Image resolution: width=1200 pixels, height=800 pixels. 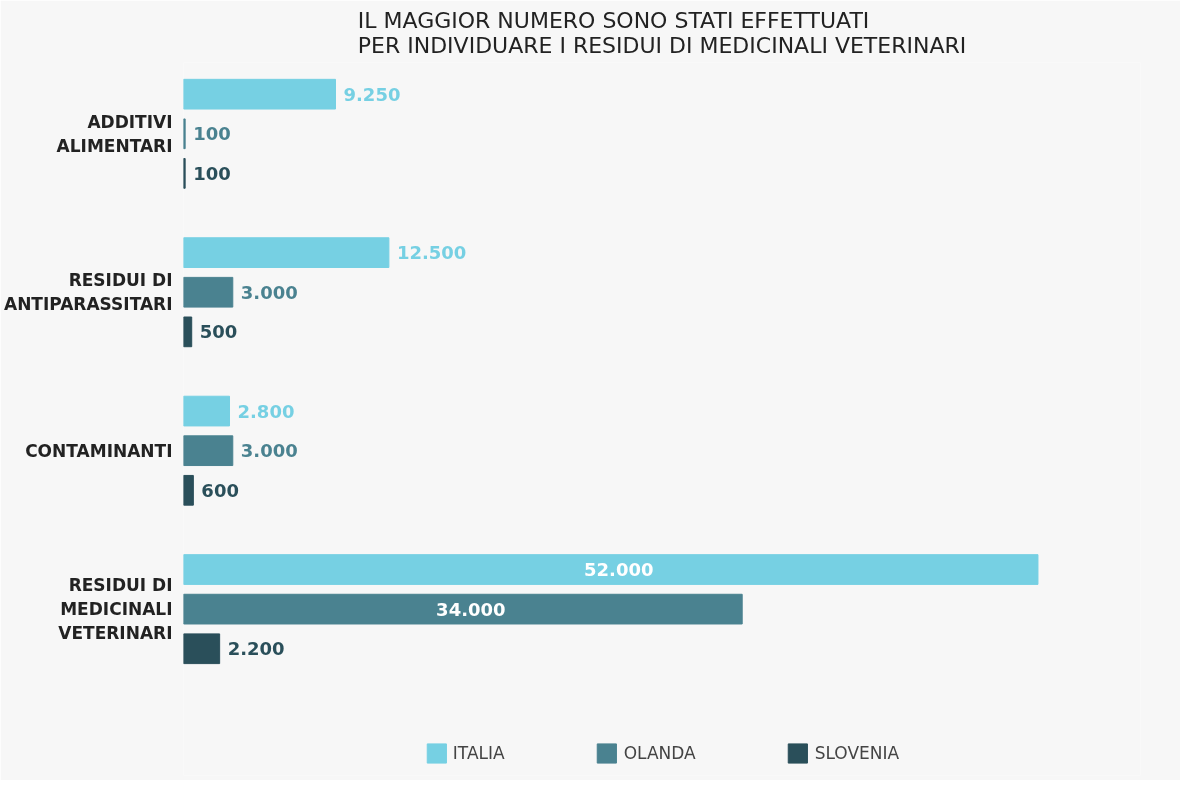 What do you see at coordinates (431, 253) in the screenshot?
I see `data-label: 12.500` at bounding box center [431, 253].